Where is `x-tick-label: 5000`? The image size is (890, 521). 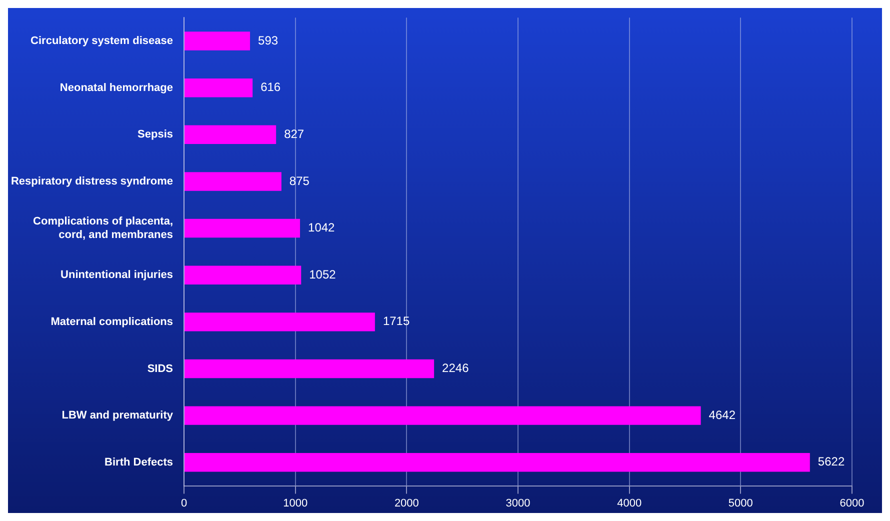
x-tick-label: 5000 is located at coordinates (740, 503).